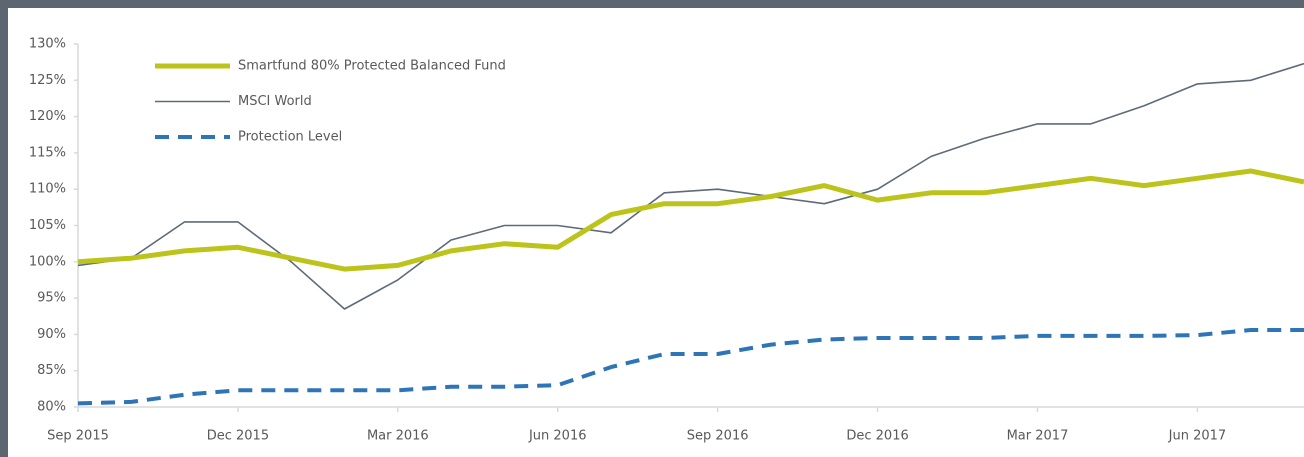 Image resolution: width=1304 pixels, height=457 pixels. Describe the element at coordinates (47, 44) in the screenshot. I see `y-tick-label: 130%` at that location.